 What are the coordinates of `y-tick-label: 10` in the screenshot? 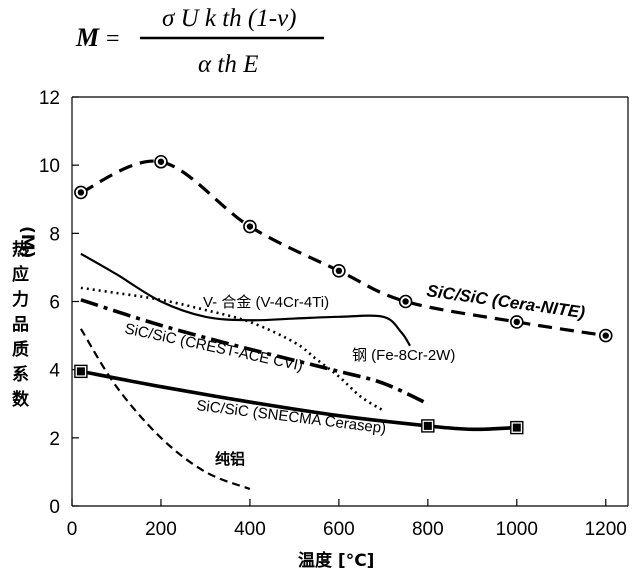 It's located at (49, 166).